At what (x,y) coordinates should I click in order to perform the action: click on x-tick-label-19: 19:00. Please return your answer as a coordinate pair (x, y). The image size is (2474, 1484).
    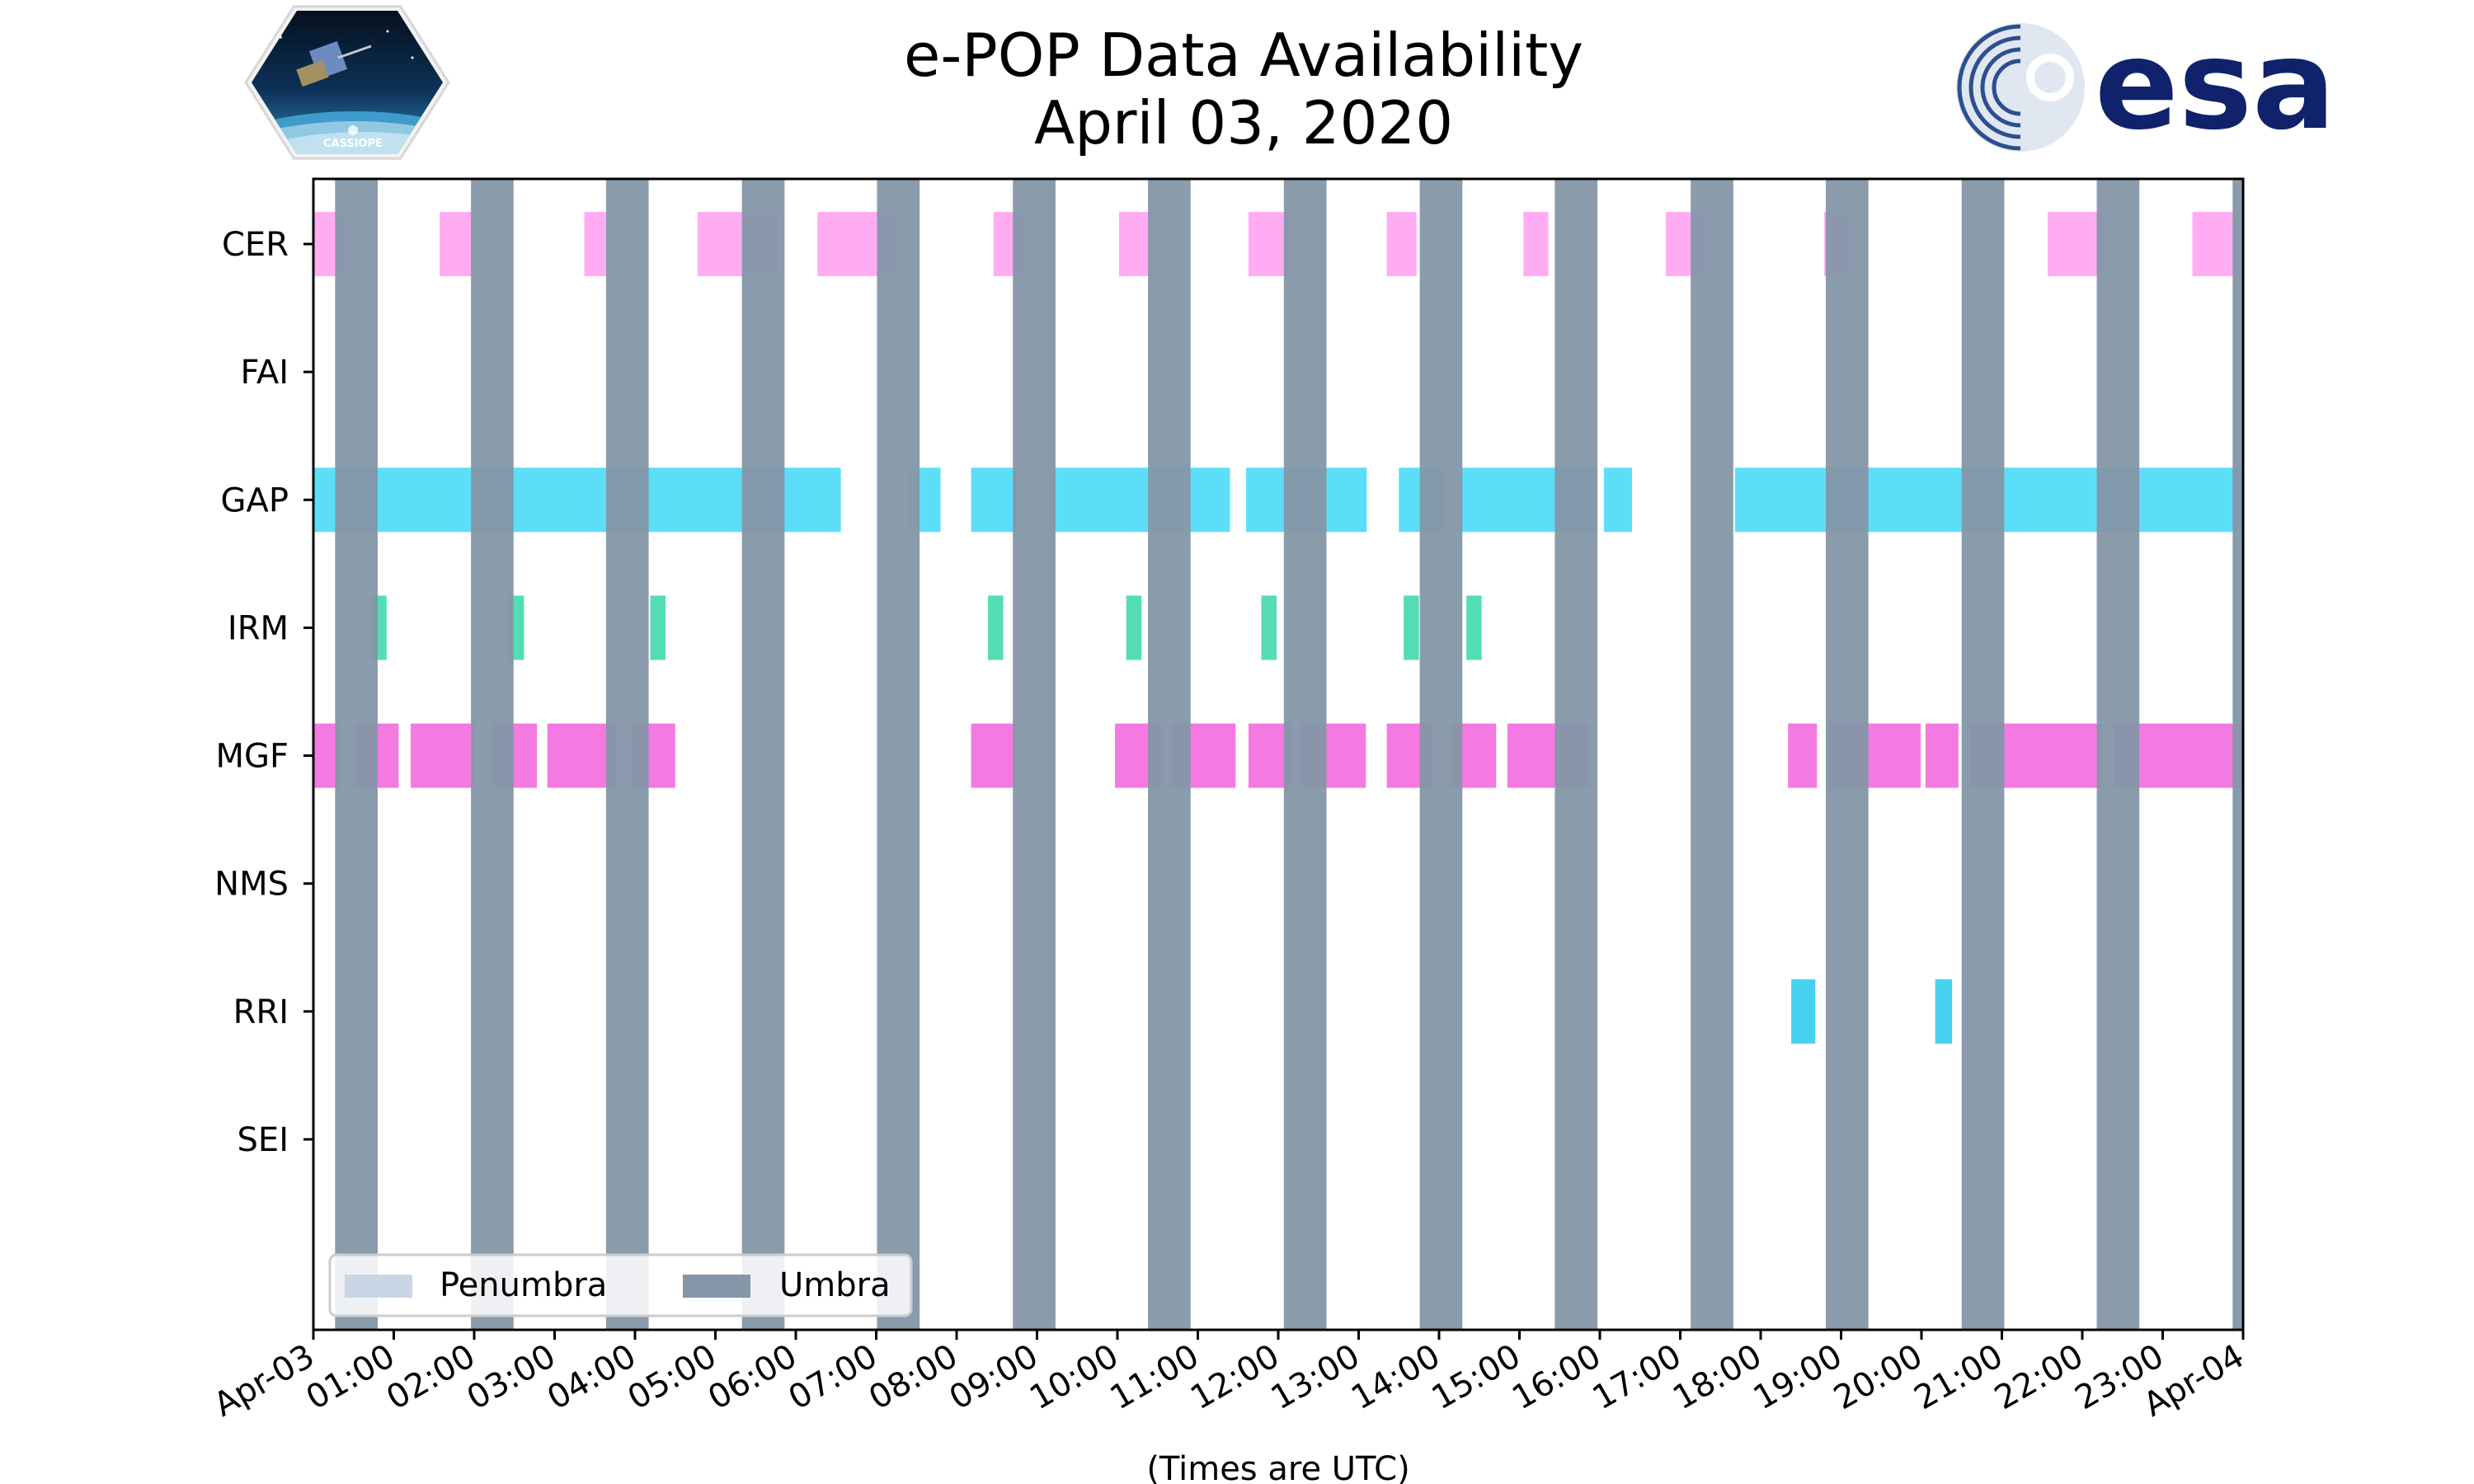
    Looking at the image, I should click on (1798, 1377).